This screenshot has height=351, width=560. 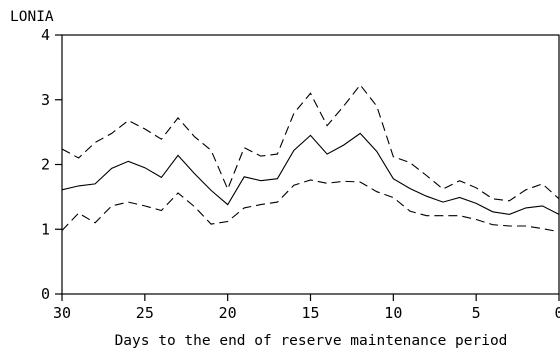 What do you see at coordinates (310, 313) in the screenshot?
I see `x-tick-label: 15` at bounding box center [310, 313].